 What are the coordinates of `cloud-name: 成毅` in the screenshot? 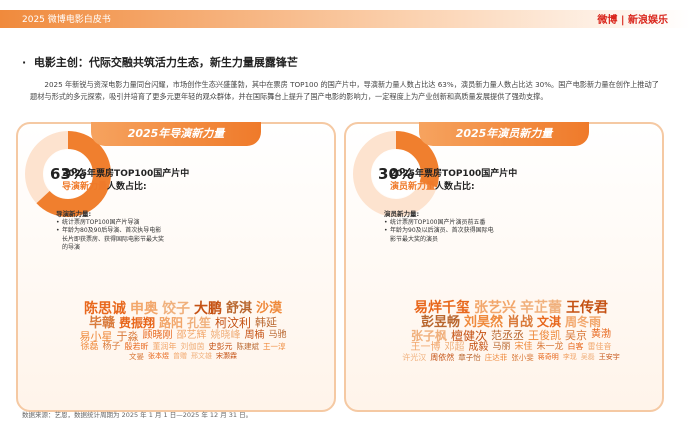 It's located at (478, 347).